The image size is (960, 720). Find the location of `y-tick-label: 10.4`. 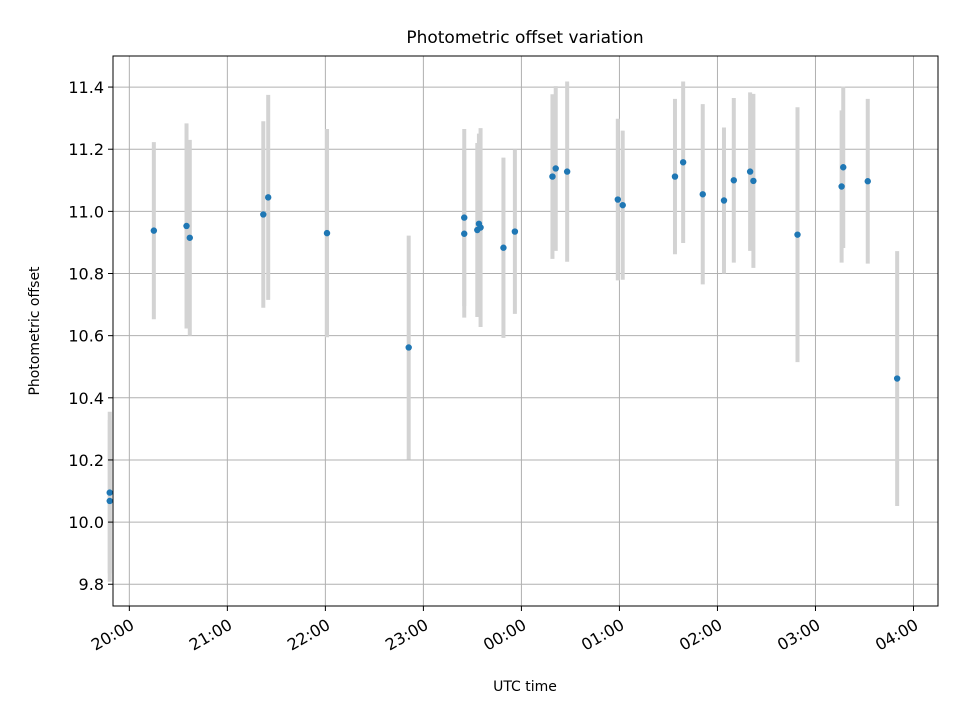

y-tick-label: 10.4 is located at coordinates (86, 398).